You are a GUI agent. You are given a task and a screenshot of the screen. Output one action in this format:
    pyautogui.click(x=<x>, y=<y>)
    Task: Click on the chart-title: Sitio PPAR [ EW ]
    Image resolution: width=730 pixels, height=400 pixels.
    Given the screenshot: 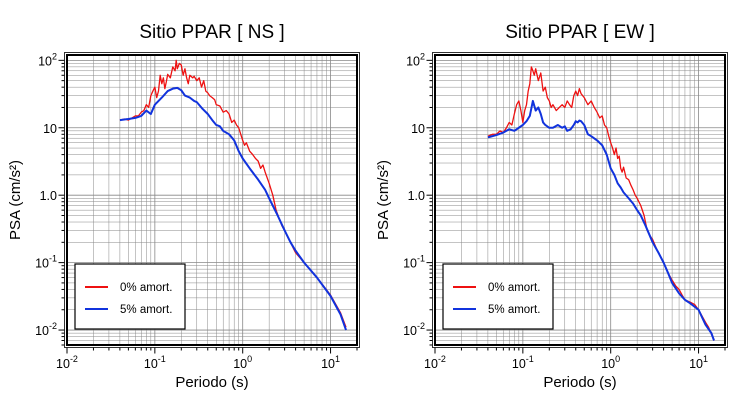 What is the action you would take?
    pyautogui.click(x=580, y=32)
    